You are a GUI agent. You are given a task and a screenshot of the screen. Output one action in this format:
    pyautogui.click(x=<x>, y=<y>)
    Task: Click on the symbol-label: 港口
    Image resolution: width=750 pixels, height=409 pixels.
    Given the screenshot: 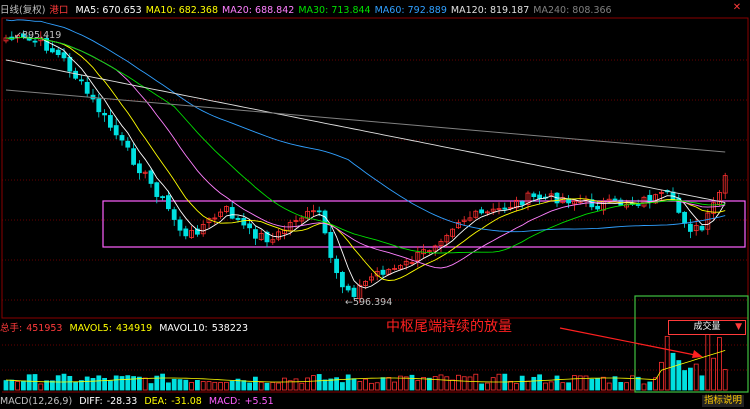 What is the action you would take?
    pyautogui.click(x=59, y=10)
    